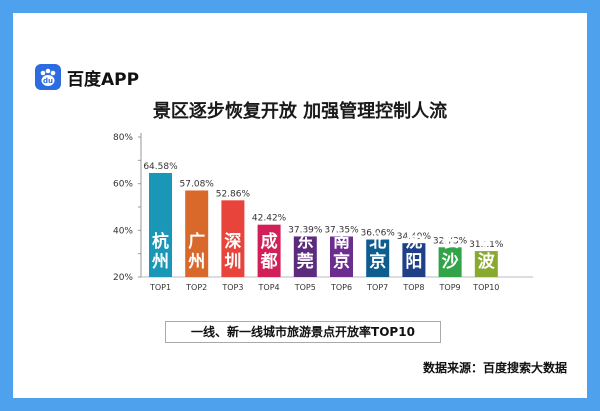  I want to click on bar-city-label: 沙, so click(450, 262).